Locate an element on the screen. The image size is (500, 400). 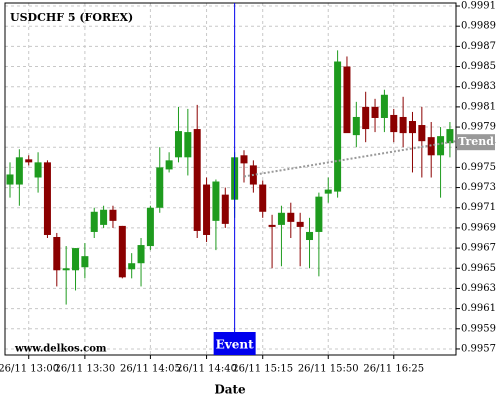
y-tick-label: 0.9967 is located at coordinates (478, 248).